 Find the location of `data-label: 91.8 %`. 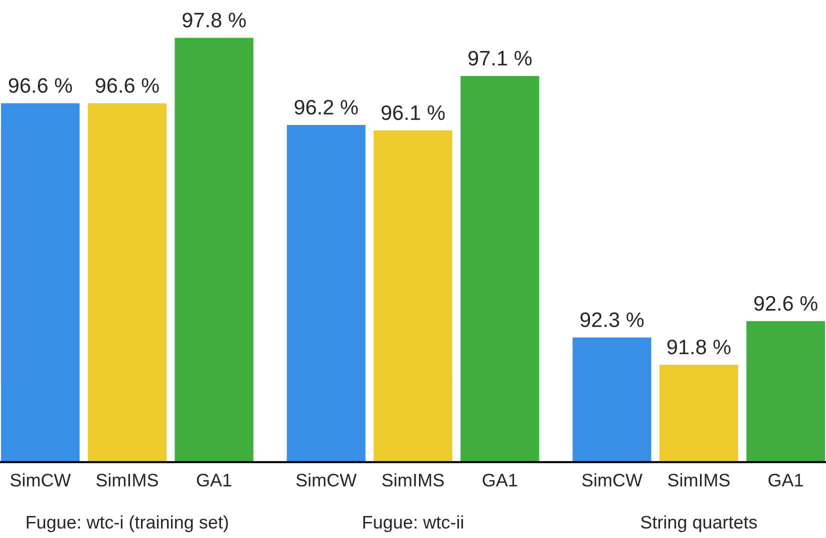

data-label: 91.8 % is located at coordinates (699, 347).